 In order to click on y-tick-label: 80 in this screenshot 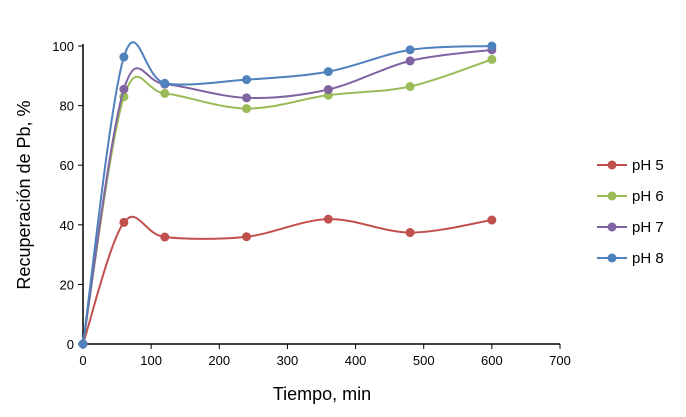, I will do `click(67, 106)`.